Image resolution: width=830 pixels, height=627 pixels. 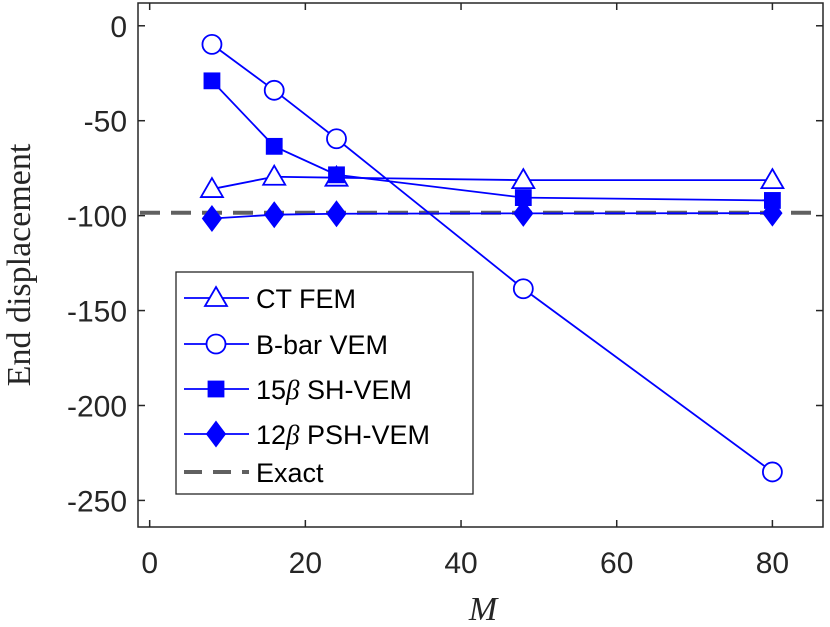 What do you see at coordinates (290, 473) in the screenshot?
I see `legend-label: Exact` at bounding box center [290, 473].